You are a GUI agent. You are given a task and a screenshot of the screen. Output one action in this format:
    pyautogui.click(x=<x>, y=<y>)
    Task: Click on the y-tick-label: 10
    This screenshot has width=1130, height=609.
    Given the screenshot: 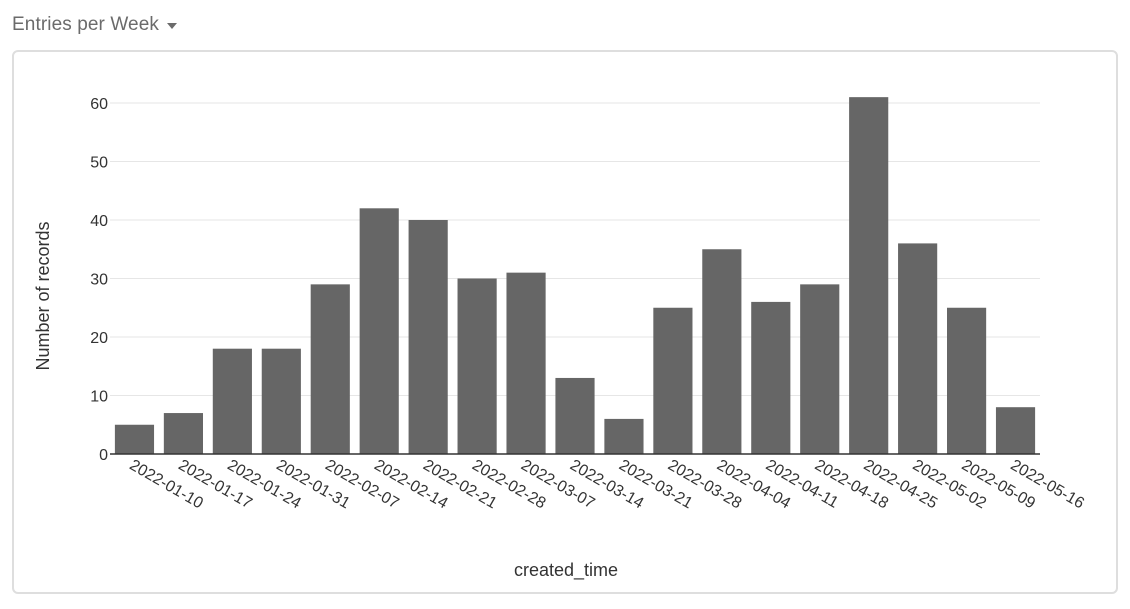 What is the action you would take?
    pyautogui.click(x=99, y=397)
    